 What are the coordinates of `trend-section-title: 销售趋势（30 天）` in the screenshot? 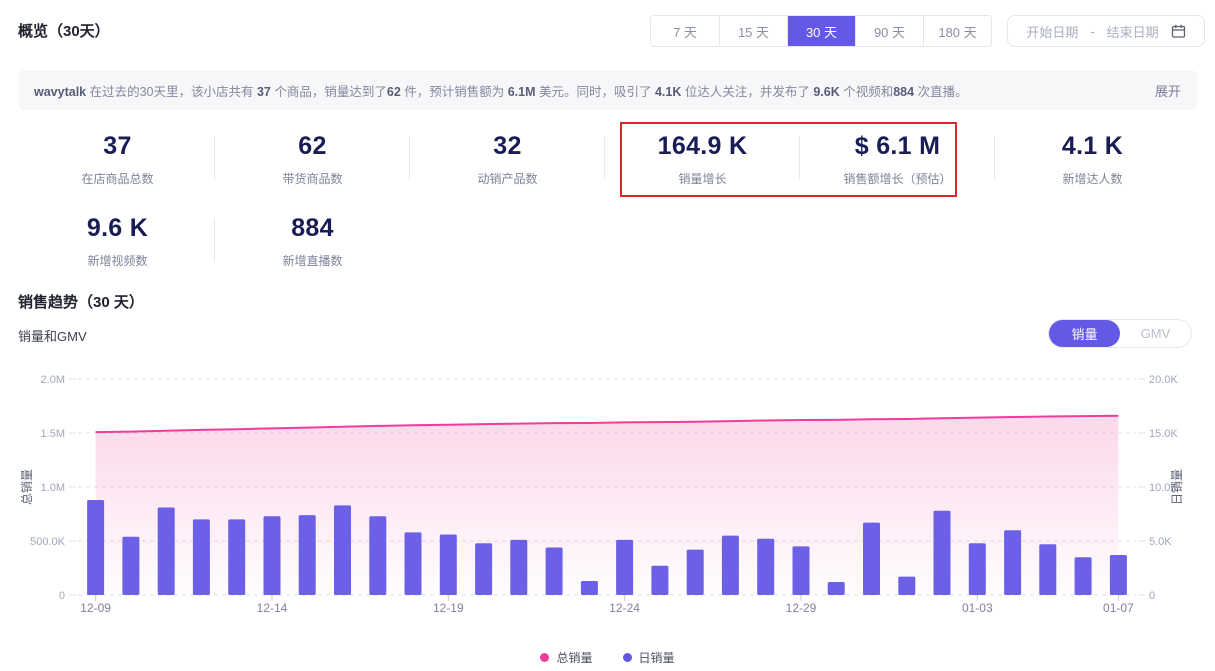 It's located at (81, 302).